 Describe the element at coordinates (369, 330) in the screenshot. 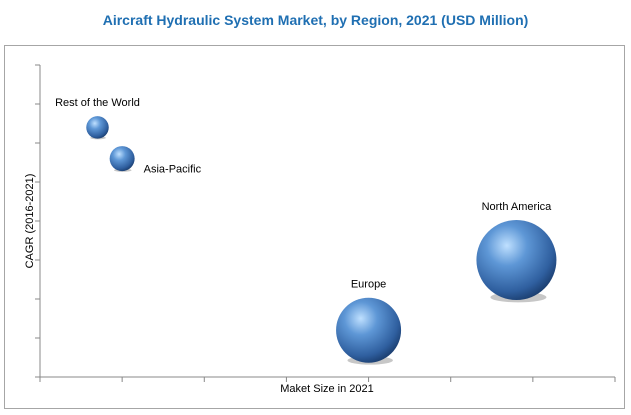

I see `bubble-europe` at that location.